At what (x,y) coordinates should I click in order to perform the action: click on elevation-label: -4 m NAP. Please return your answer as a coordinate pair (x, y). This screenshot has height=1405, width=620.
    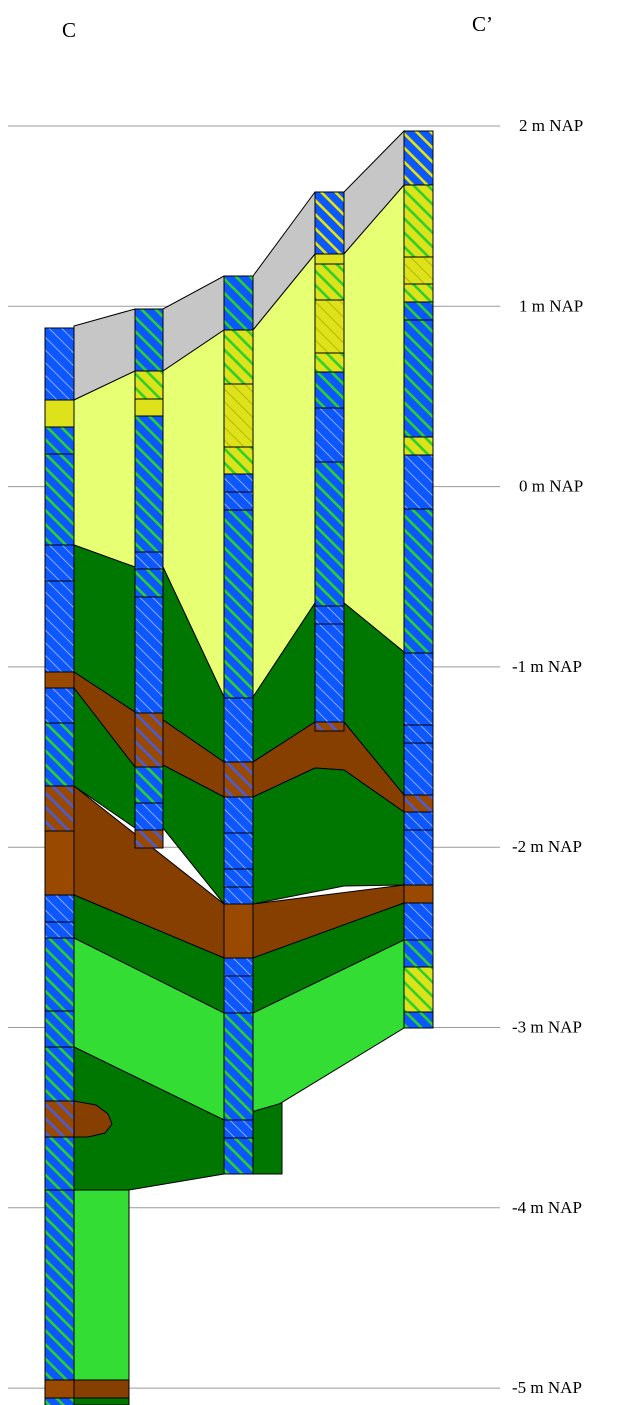
    Looking at the image, I should click on (547, 1207).